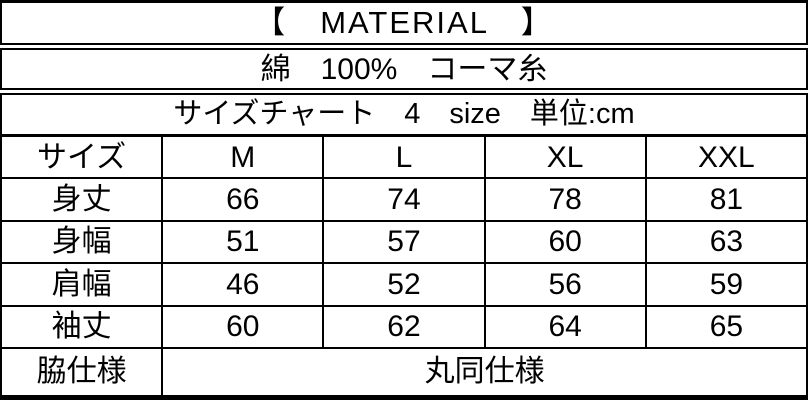 The width and height of the screenshot is (811, 406). Describe the element at coordinates (726, 326) in the screenshot. I see `cell-sleeve-length-xxl: 65` at that location.